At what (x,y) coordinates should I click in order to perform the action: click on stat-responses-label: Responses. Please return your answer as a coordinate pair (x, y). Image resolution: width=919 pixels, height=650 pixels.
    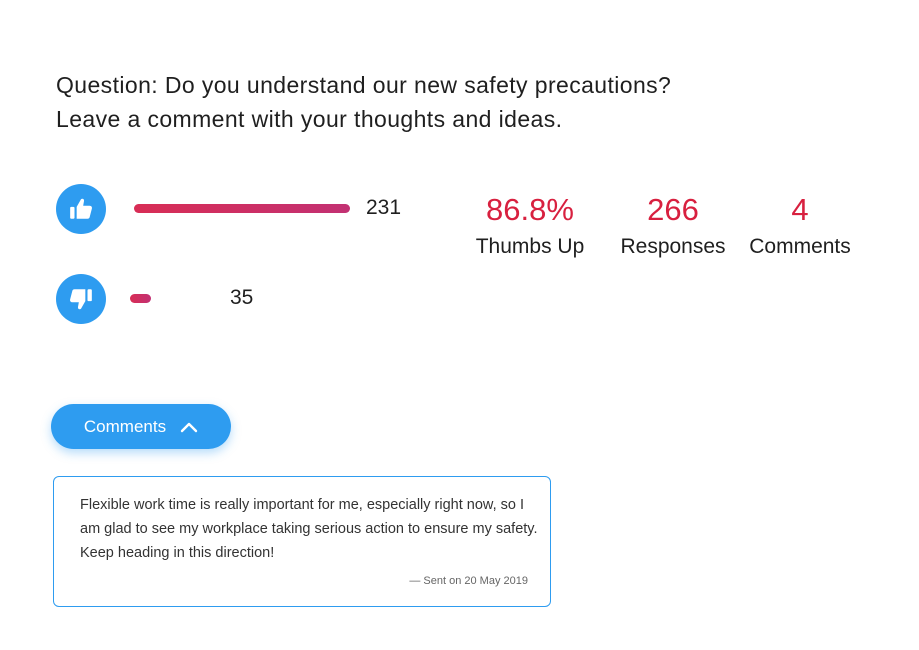
    Looking at the image, I should click on (673, 246).